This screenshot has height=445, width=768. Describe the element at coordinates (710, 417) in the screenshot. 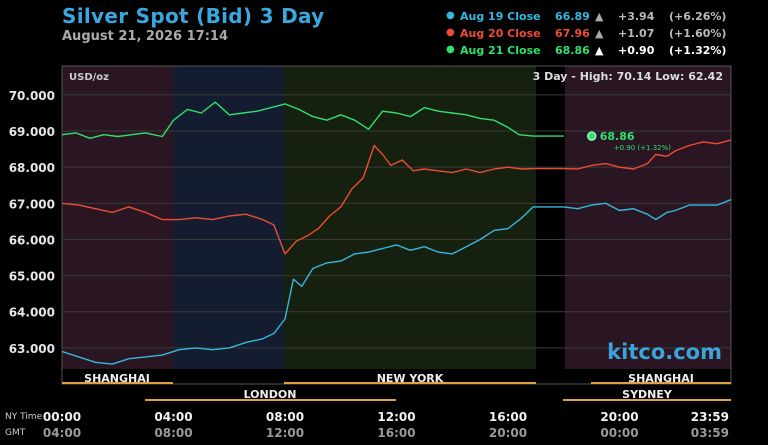

I see `ny-time-tick: 23:59` at that location.